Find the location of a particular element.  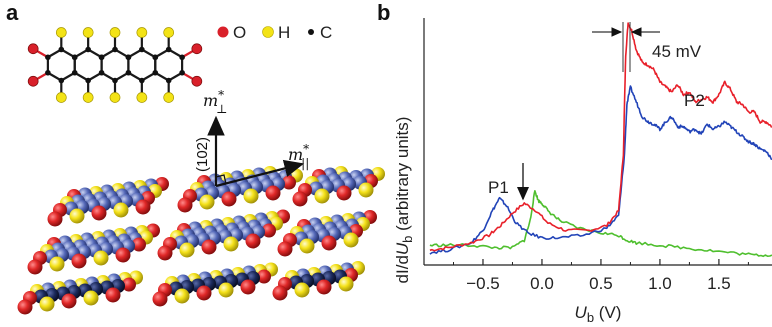

x-ticks: −0.5 0.0 0.5 1.0 1.5 is located at coordinates (600, 276).